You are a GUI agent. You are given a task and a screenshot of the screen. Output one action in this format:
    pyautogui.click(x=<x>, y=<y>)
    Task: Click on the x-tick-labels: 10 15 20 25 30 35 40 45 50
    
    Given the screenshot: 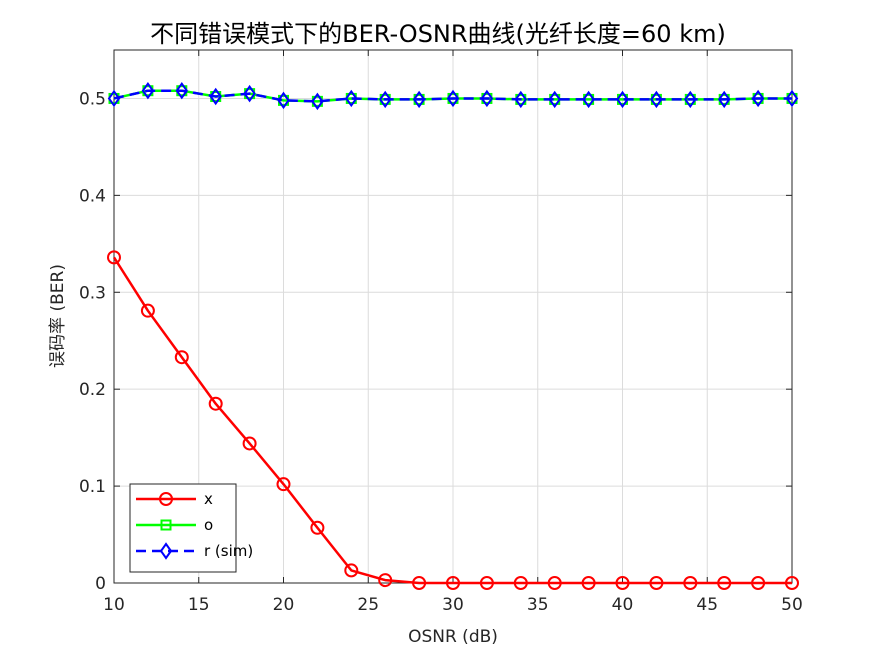 What is the action you would take?
    pyautogui.click(x=453, y=605)
    